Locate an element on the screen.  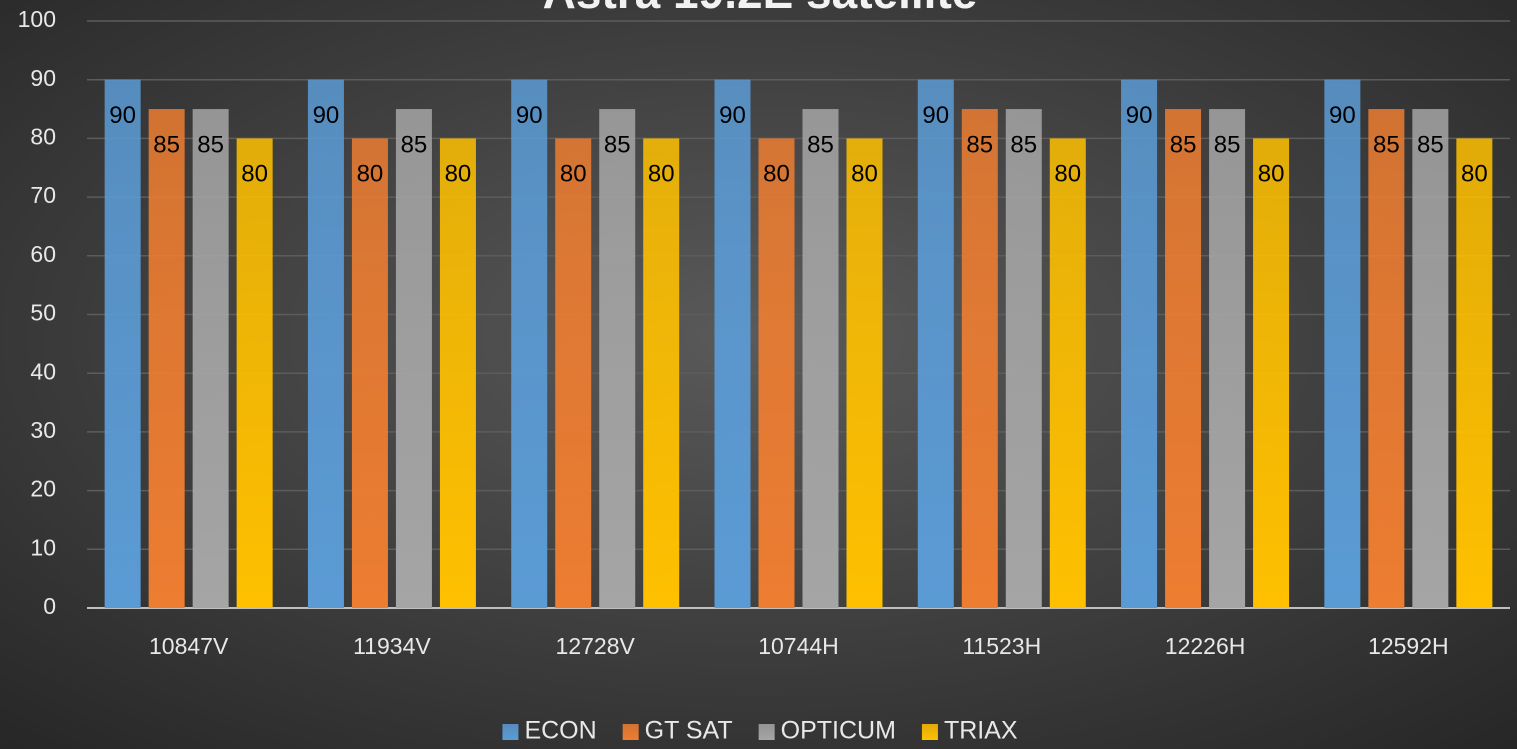
x-tick-label: 12226H is located at coordinates (1205, 646).